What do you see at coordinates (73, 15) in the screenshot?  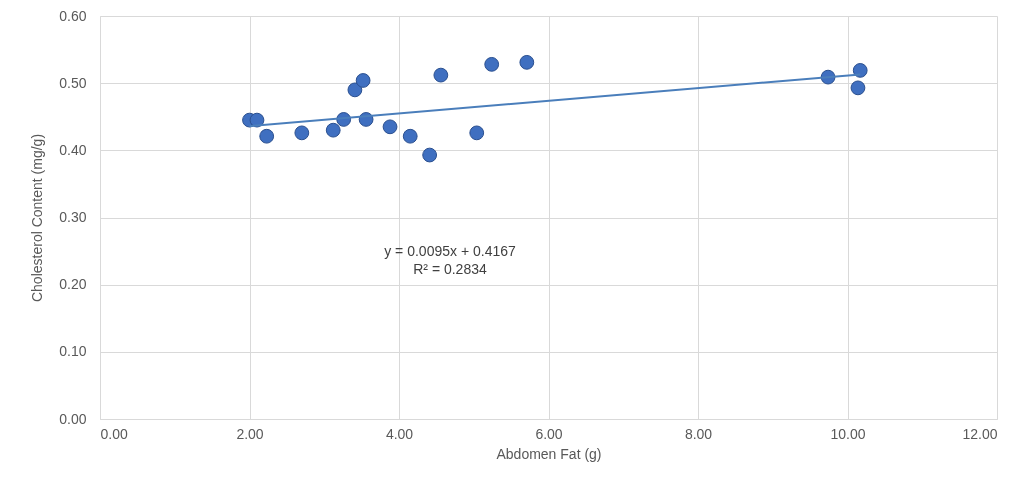 I see `y-tick-label: 0.60` at bounding box center [73, 15].